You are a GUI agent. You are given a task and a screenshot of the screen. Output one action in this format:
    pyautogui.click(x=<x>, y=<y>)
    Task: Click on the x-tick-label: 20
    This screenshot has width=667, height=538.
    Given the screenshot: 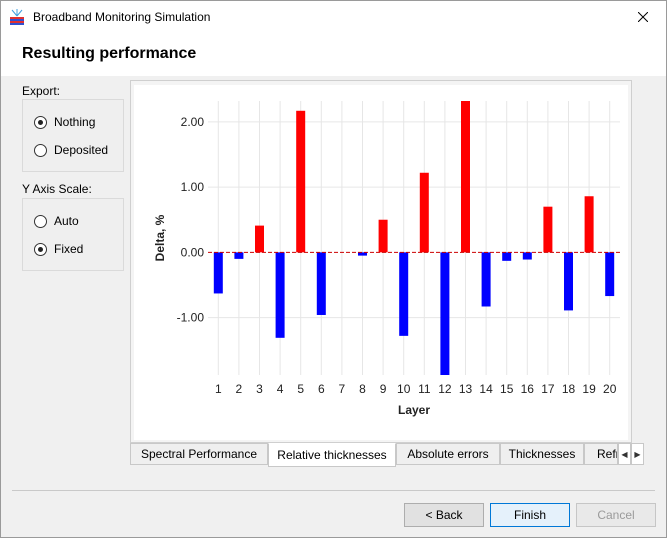 What is the action you would take?
    pyautogui.click(x=610, y=389)
    